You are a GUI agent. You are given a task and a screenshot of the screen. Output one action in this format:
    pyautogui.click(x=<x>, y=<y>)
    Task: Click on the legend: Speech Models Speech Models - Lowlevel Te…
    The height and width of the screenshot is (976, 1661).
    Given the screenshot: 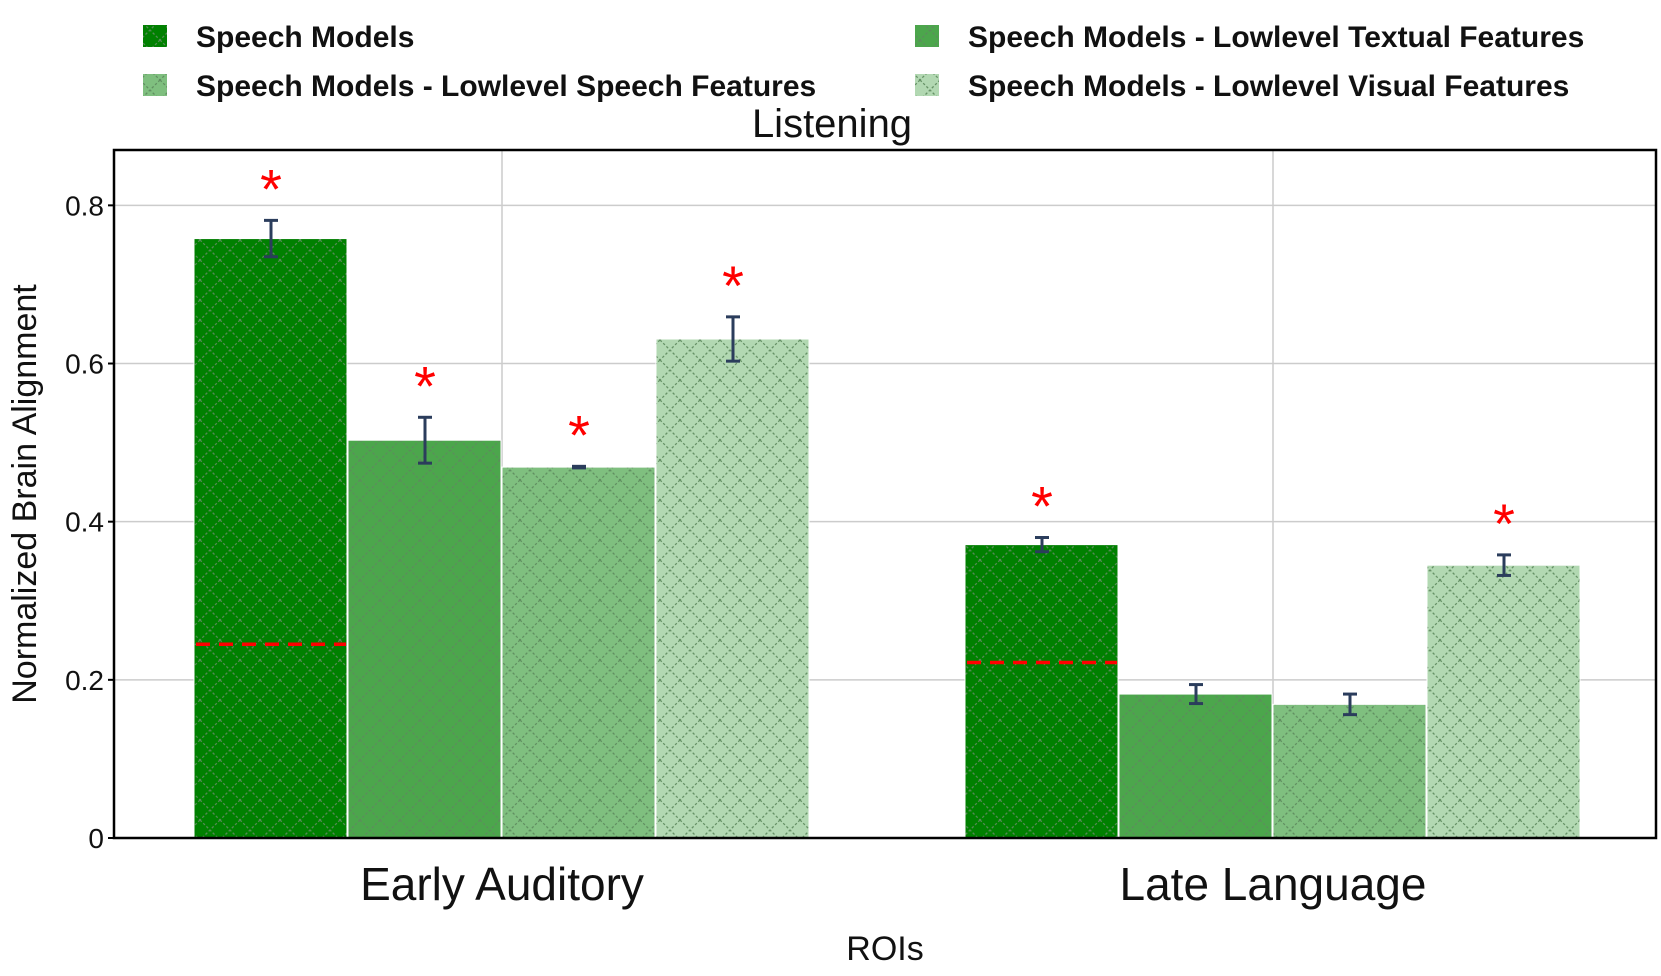 What is the action you would take?
    pyautogui.click(x=863, y=62)
    